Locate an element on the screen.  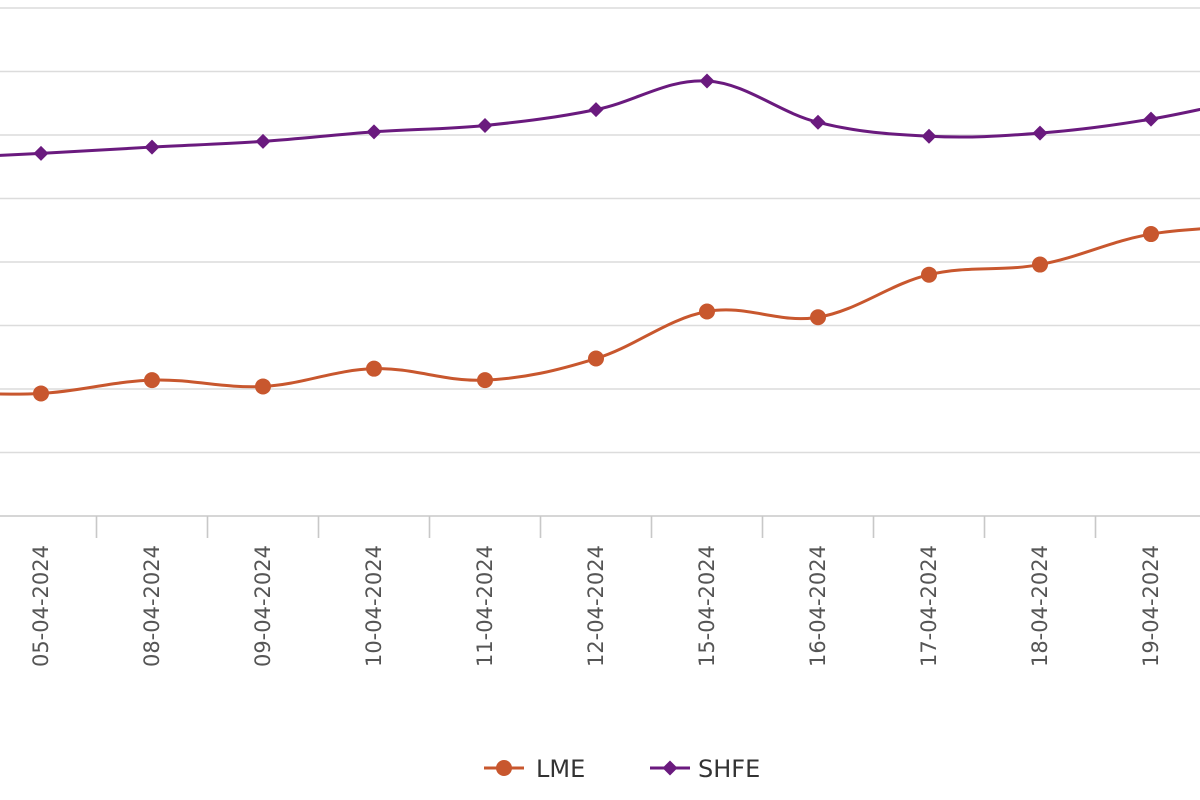
x-tick-label: 08-04-2024 is located at coordinates (152, 606).